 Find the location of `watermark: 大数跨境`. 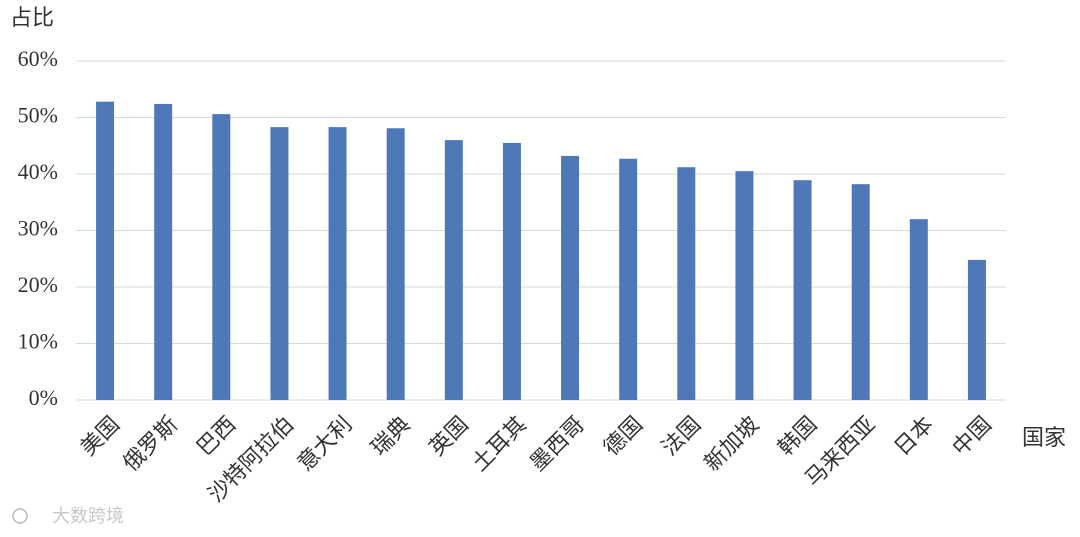

watermark: 大数跨境 is located at coordinates (88, 516).